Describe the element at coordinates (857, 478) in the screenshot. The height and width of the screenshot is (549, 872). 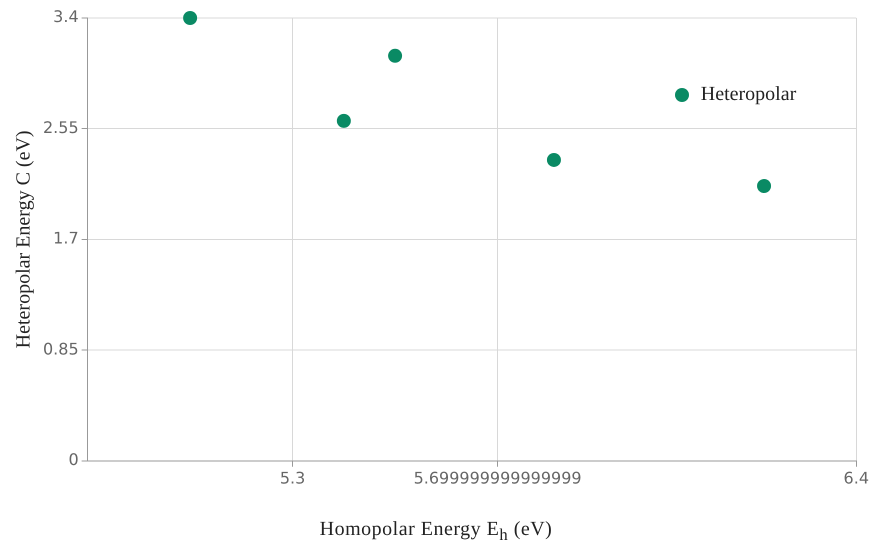
I see `x-tick-label: 6.4` at that location.